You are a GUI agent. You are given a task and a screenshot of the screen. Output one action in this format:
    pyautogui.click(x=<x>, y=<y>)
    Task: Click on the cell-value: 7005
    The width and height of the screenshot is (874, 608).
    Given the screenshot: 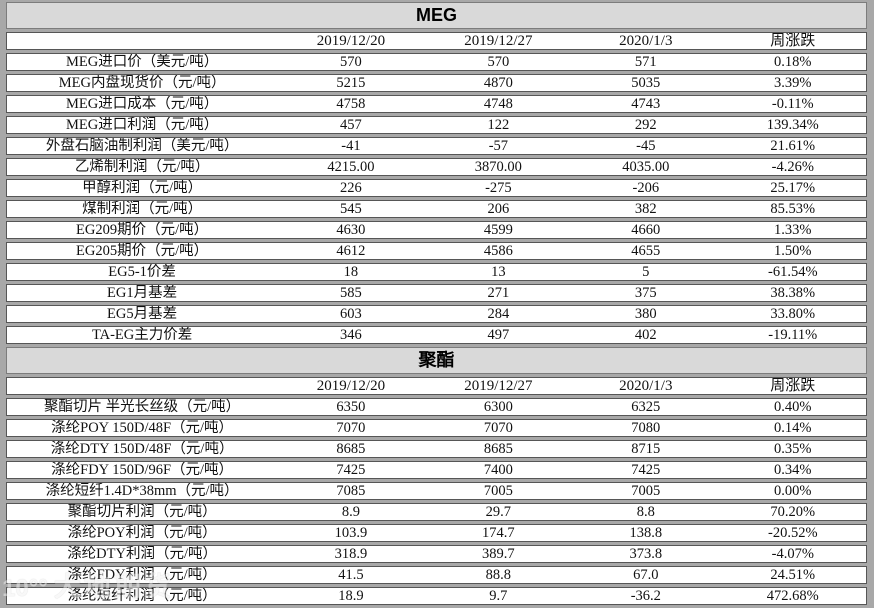 What is the action you would take?
    pyautogui.click(x=498, y=491)
    